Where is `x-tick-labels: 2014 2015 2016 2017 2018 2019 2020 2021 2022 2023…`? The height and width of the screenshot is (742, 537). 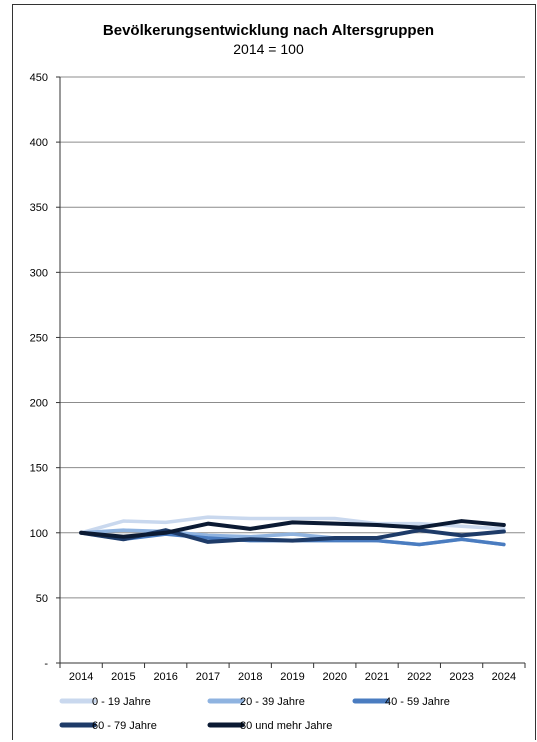
x-tick-labels: 2014 2015 2016 2017 2018 2019 2020 2021 2022 2023… is located at coordinates (292, 677).